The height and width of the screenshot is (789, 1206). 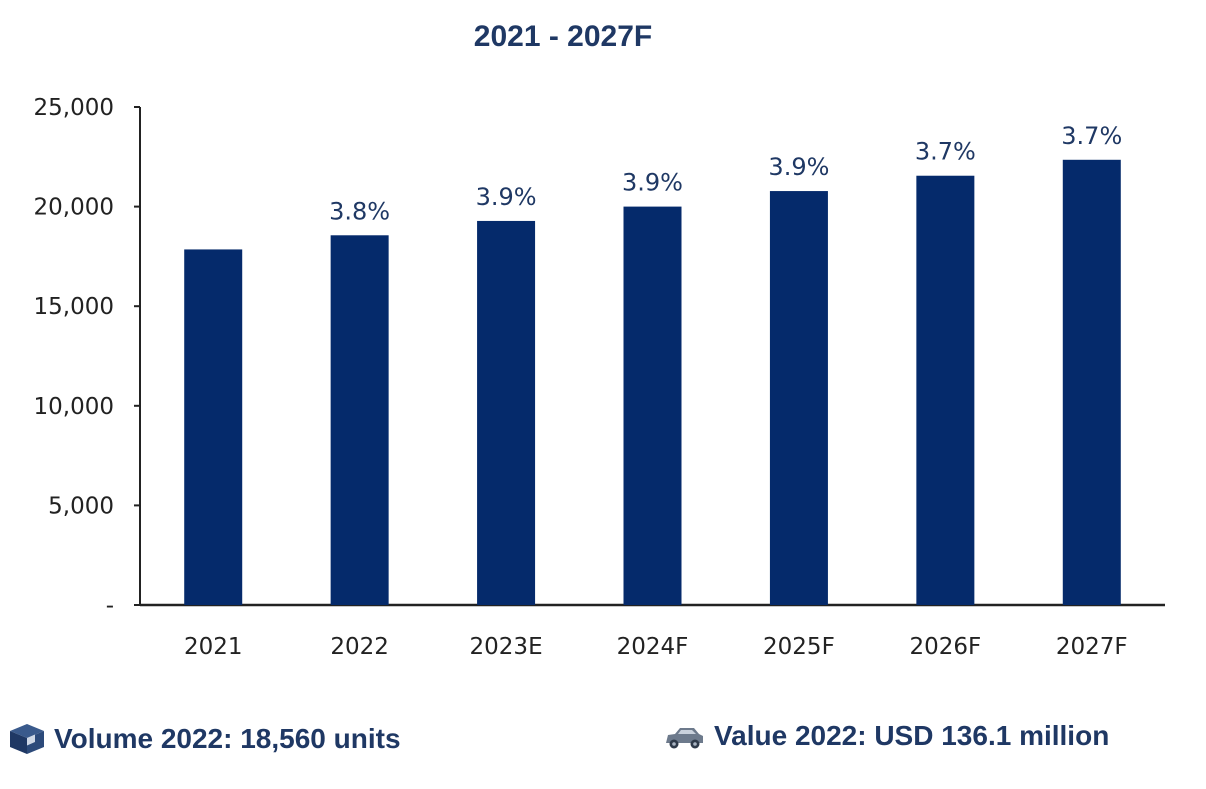 What do you see at coordinates (359, 647) in the screenshot?
I see `x-tick-label-2022: 2022` at bounding box center [359, 647].